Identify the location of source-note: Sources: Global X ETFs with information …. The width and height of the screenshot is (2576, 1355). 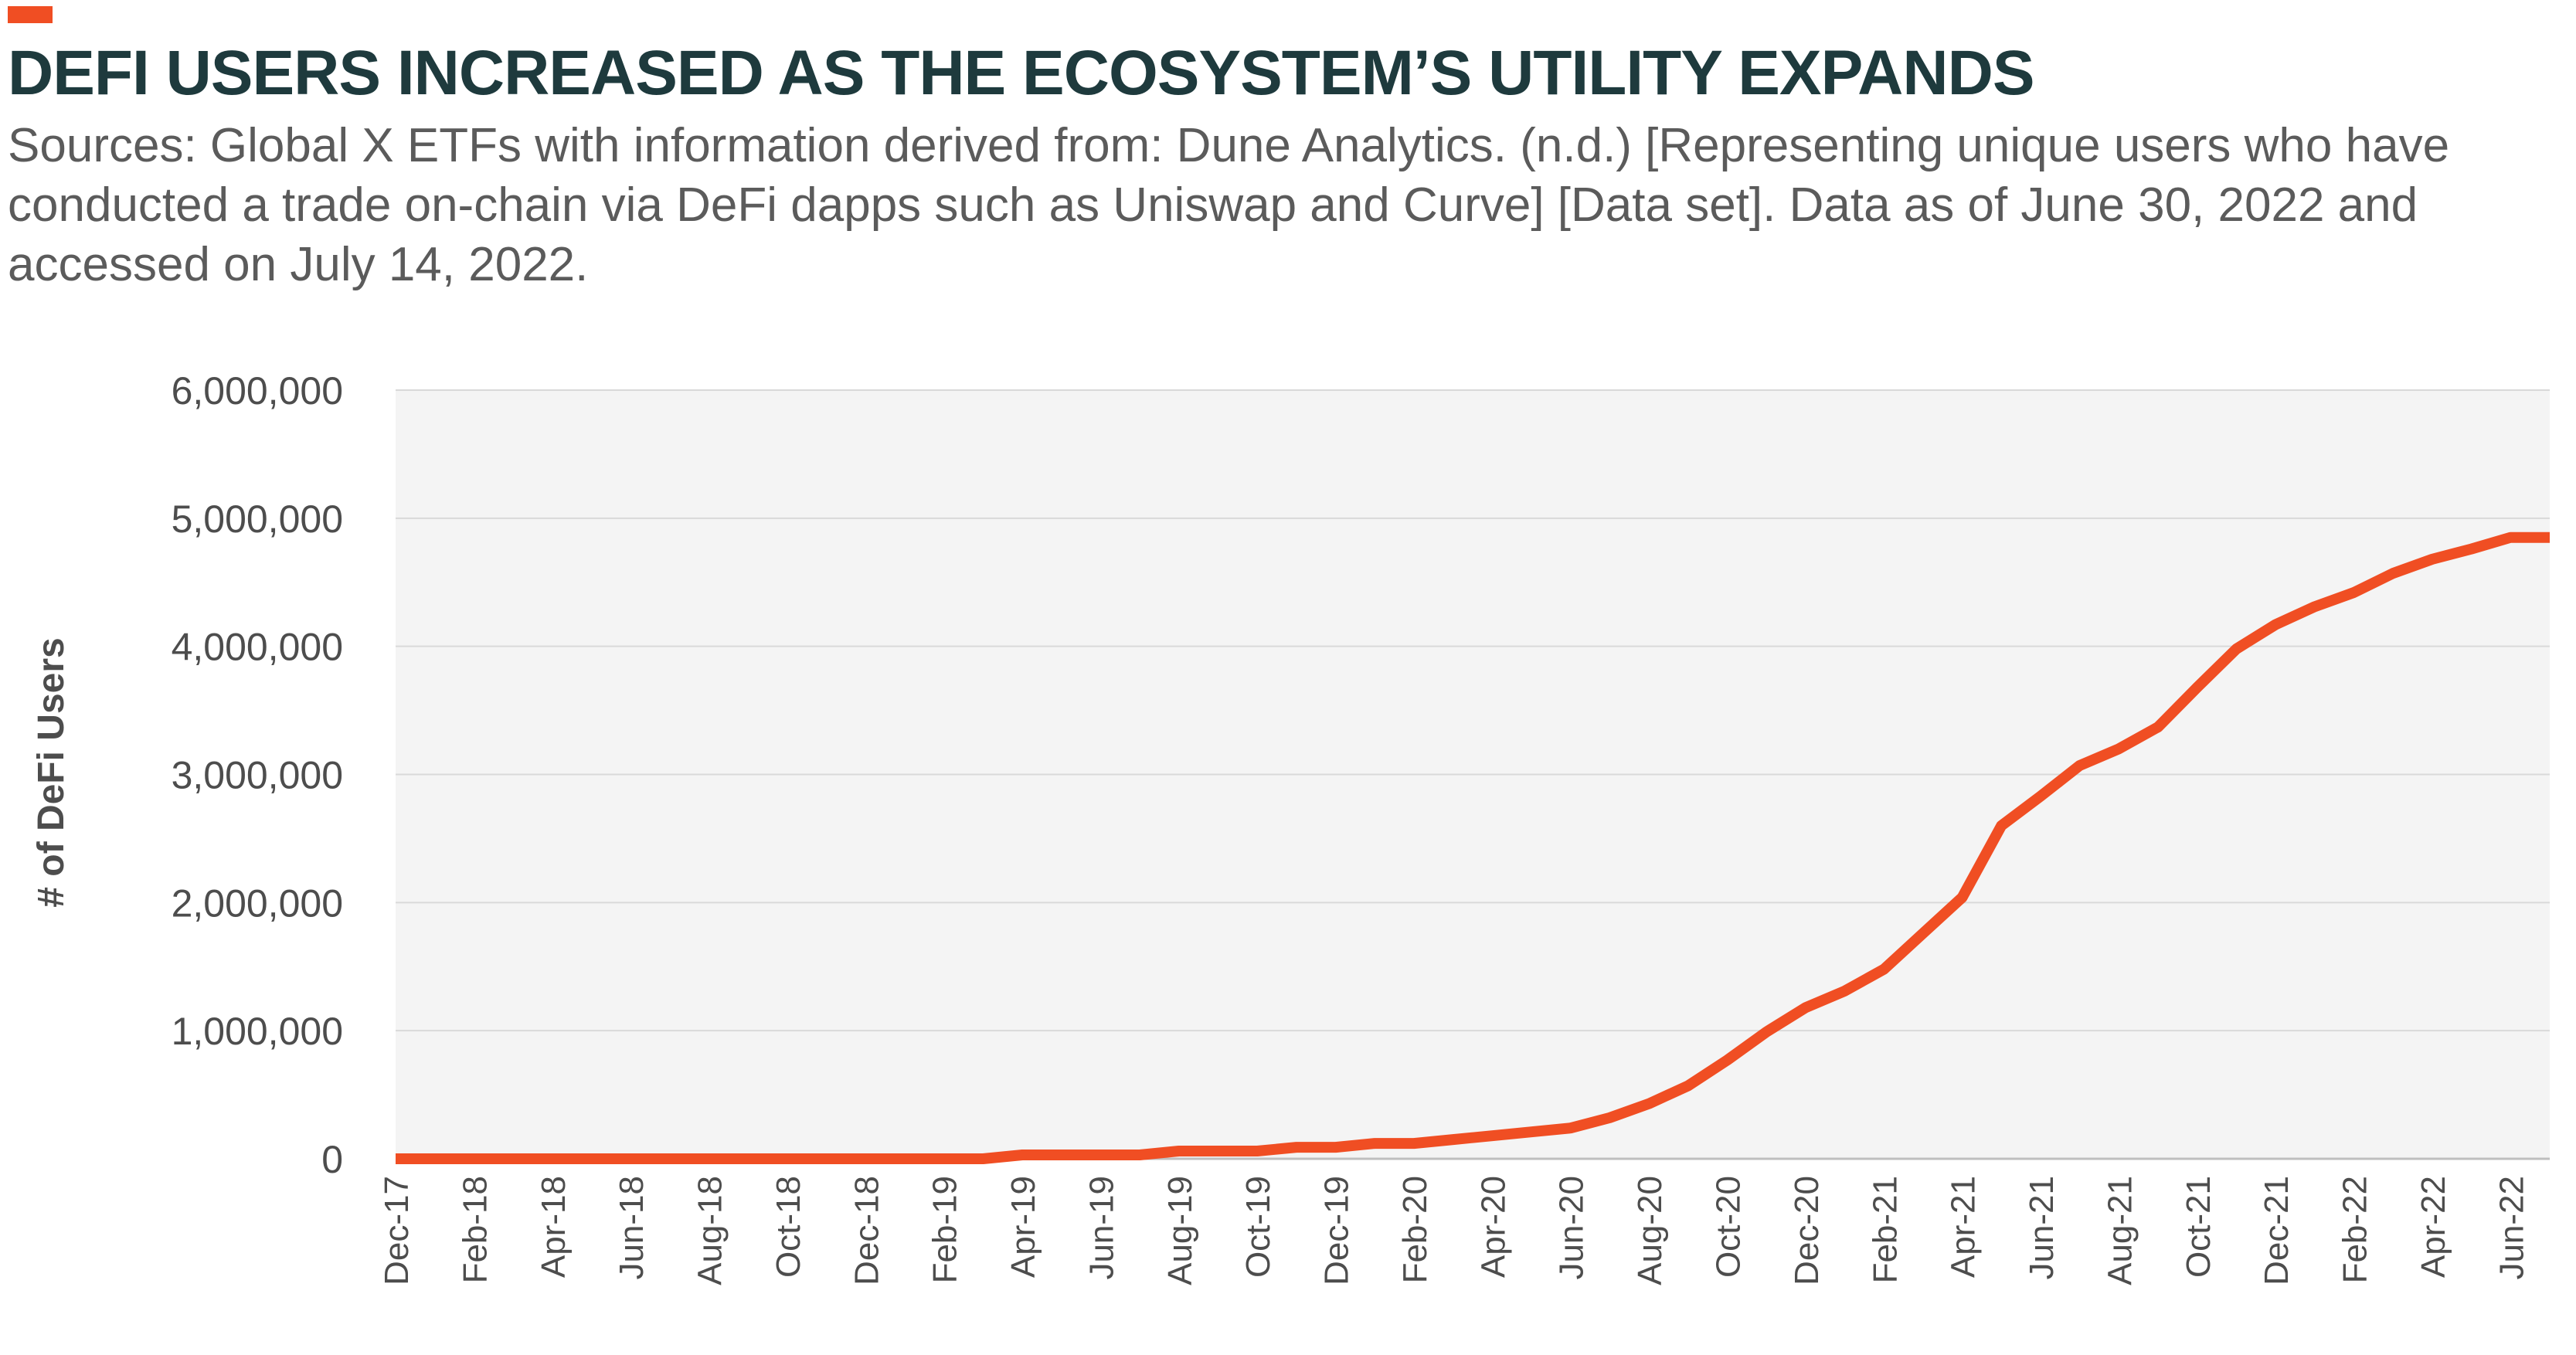
(1229, 205).